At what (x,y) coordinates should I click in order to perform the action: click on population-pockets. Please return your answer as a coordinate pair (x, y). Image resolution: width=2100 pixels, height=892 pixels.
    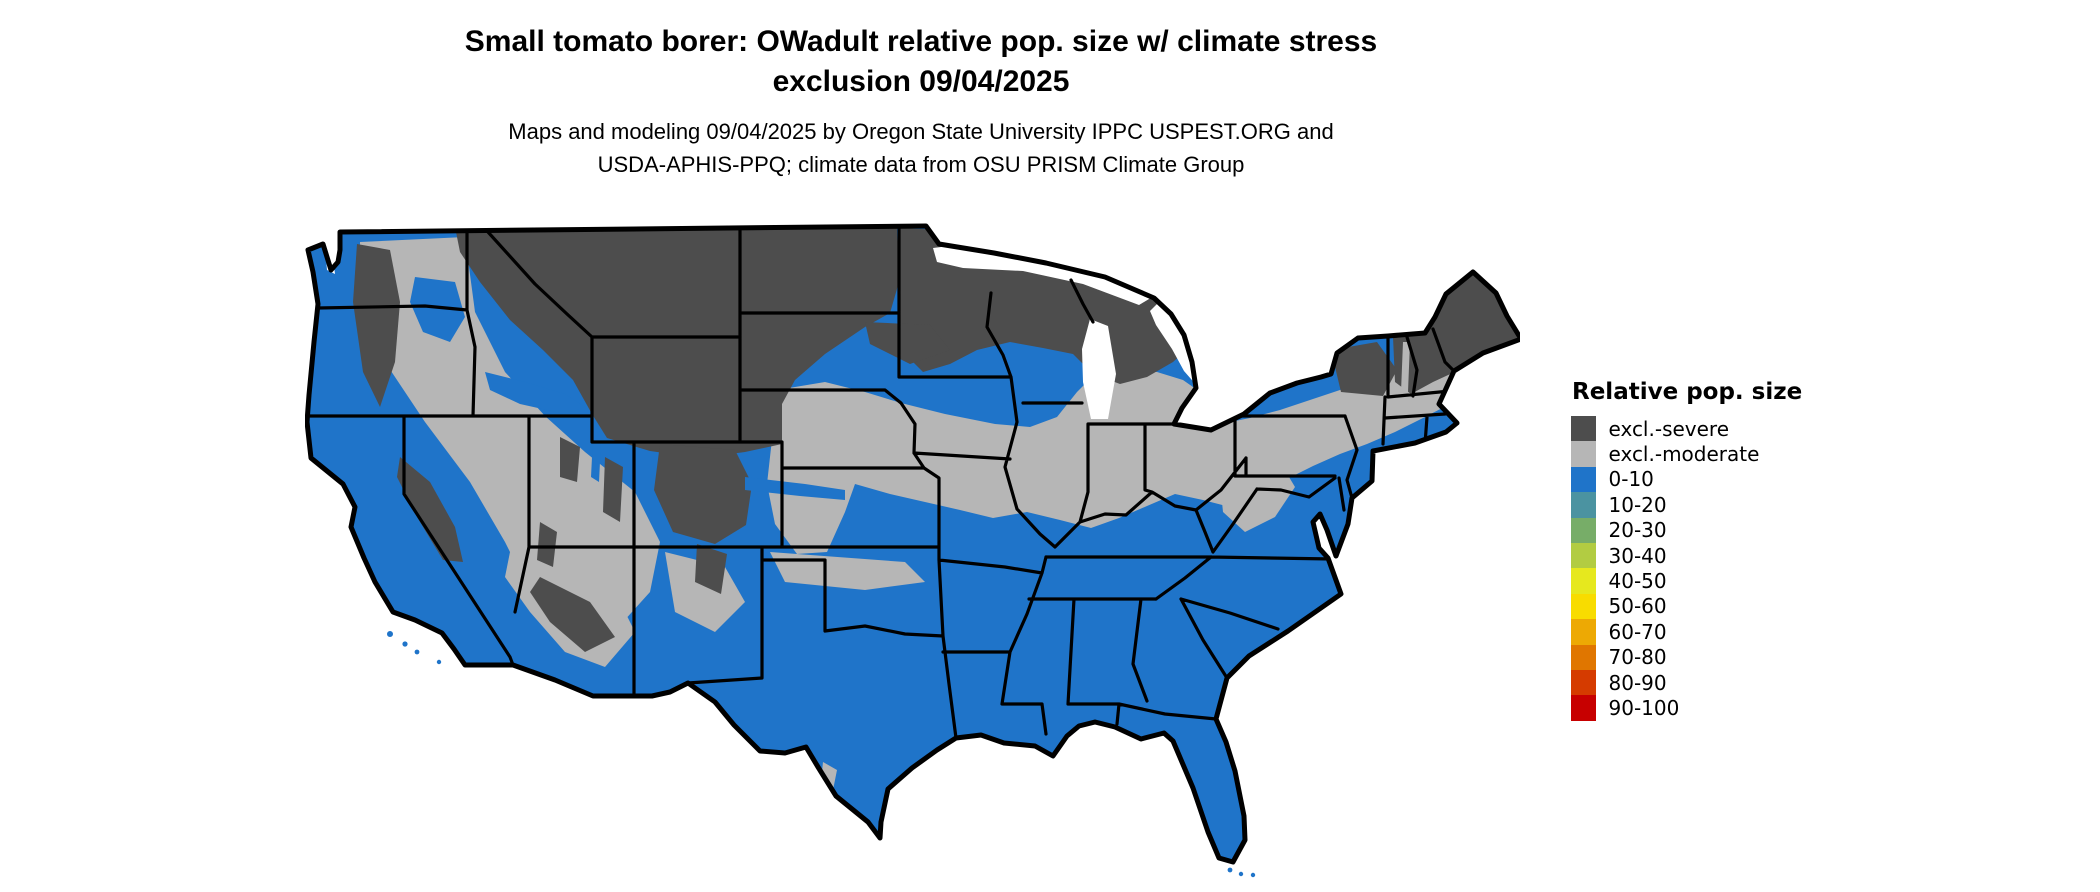
    Looking at the image, I should click on (910, 388).